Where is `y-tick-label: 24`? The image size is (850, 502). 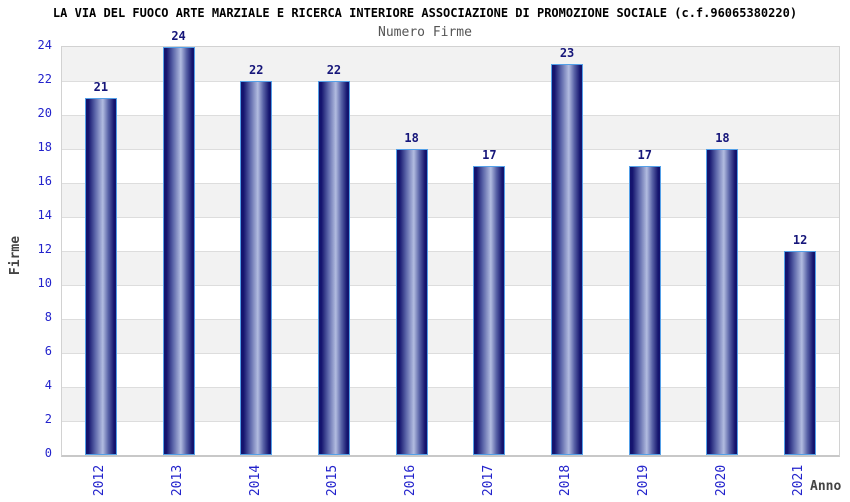 y-tick-label: 24 is located at coordinates (44, 45).